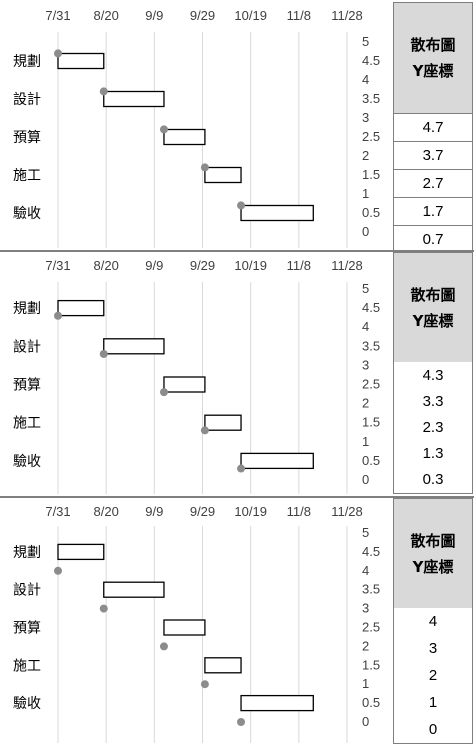 The image size is (474, 745). Describe the element at coordinates (433, 622) in the screenshot. I see `table-cell: 4` at that location.